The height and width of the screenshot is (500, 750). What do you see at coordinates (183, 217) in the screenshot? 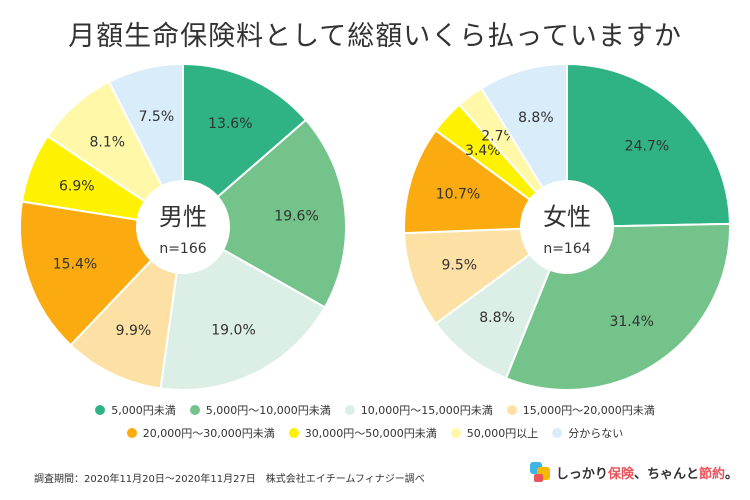
I see `pie-center-label: 男性` at bounding box center [183, 217].